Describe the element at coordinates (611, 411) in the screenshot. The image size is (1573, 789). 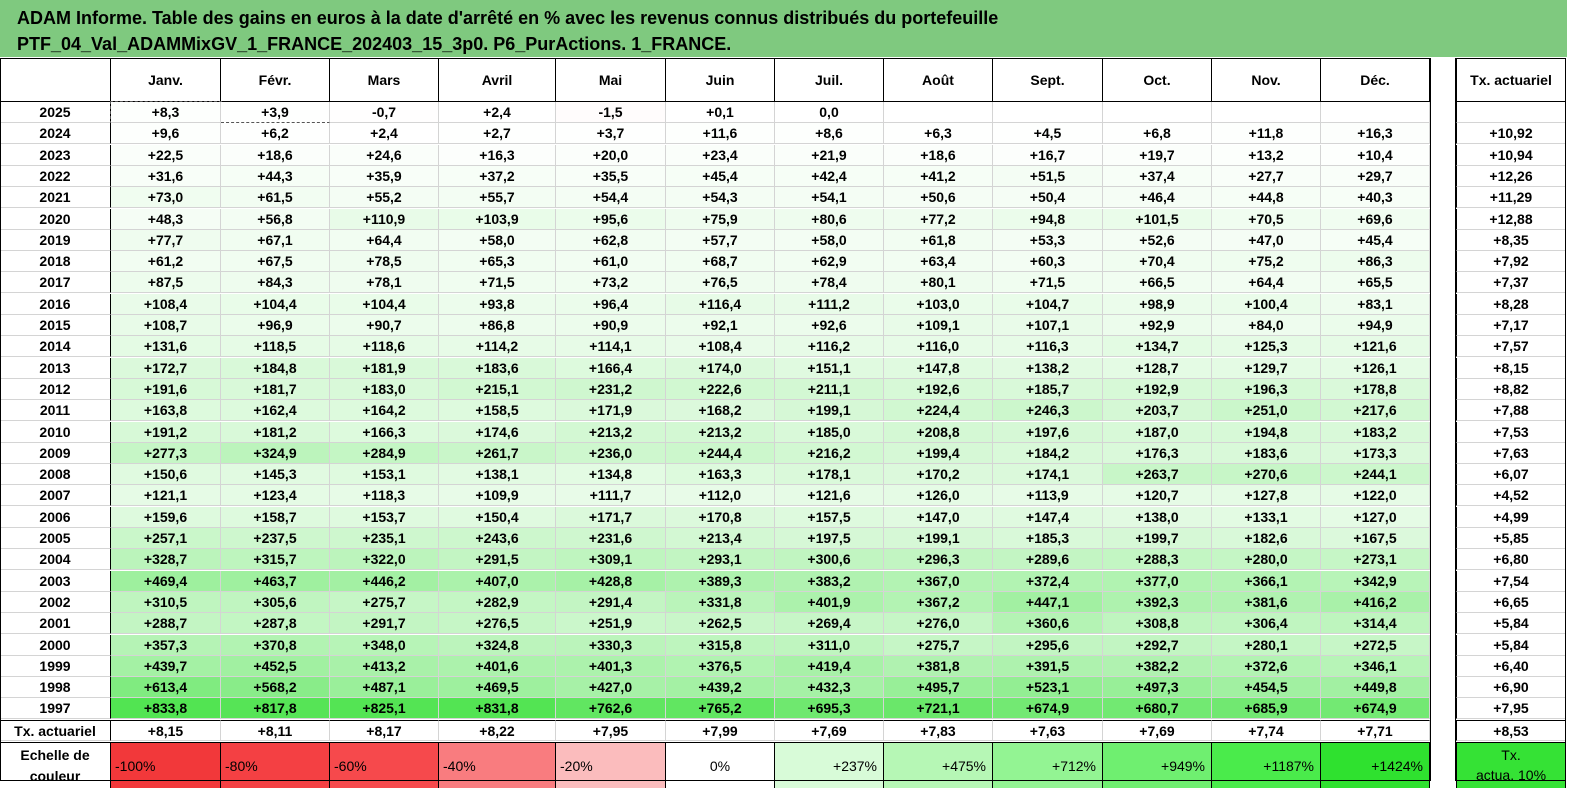
I see `gain-cell: +171,9` at that location.